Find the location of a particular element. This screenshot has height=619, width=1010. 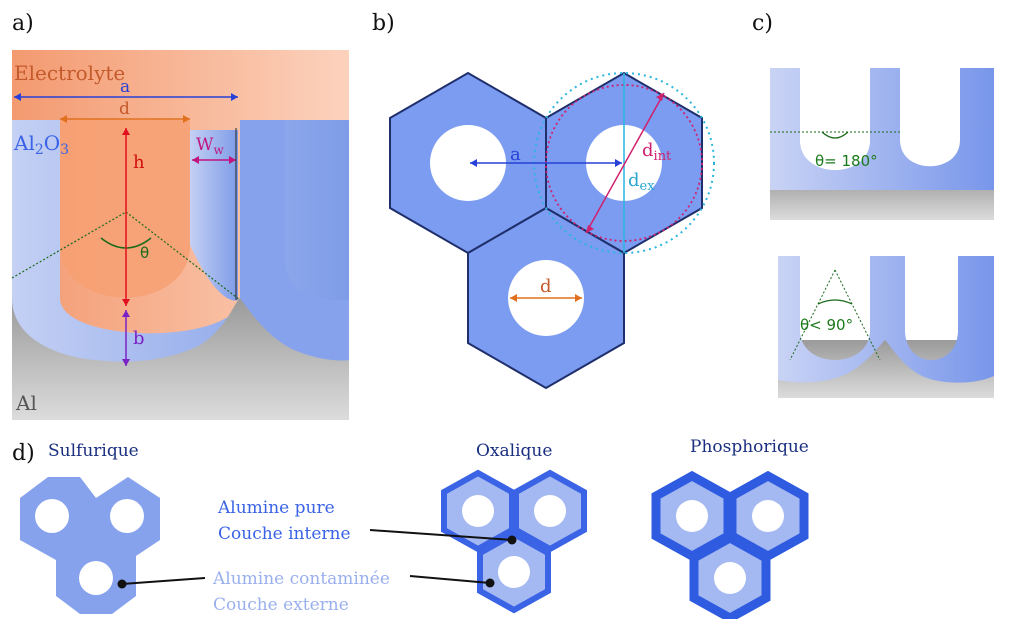

outer-layer-pointer-right is located at coordinates (450, 579).